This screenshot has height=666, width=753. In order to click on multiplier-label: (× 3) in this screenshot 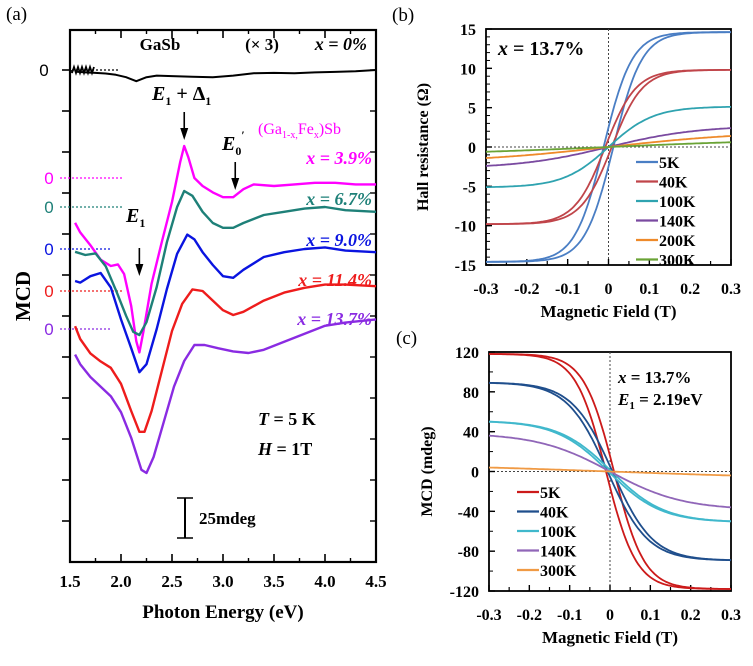, I will do `click(262, 44)`.